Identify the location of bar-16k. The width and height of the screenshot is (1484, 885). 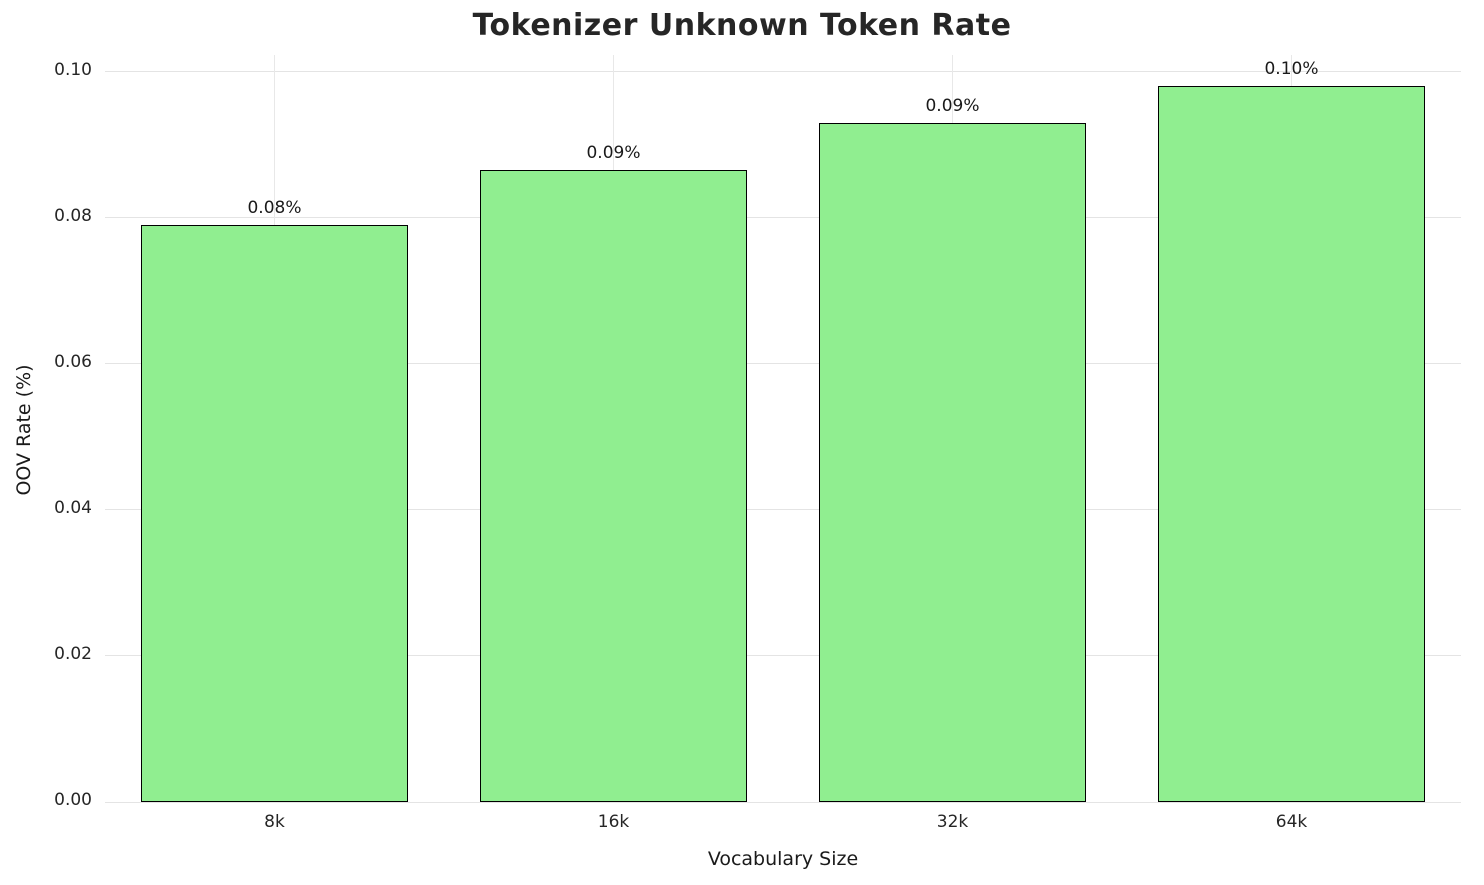
(613, 486).